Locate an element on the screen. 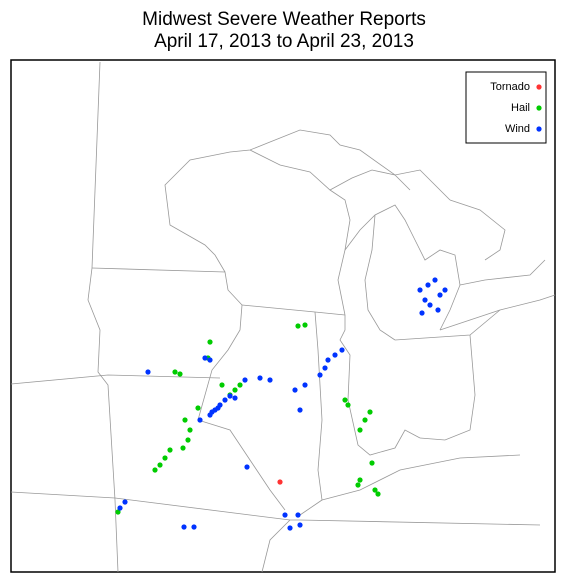 This screenshot has height=580, width=567. legend: Tornado Hail Wind is located at coordinates (516, 108).